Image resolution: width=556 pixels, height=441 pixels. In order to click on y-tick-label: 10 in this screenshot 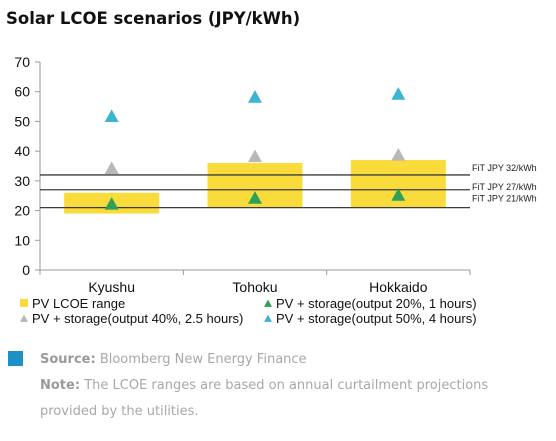, I will do `click(22, 240)`.